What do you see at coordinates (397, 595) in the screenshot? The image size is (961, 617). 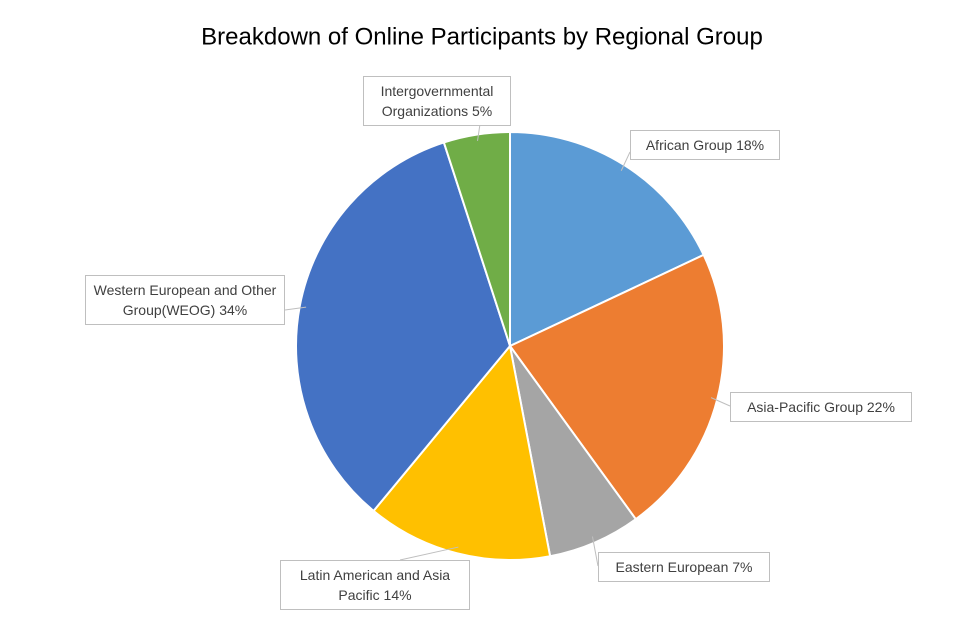 I see `value-label: 14%` at bounding box center [397, 595].